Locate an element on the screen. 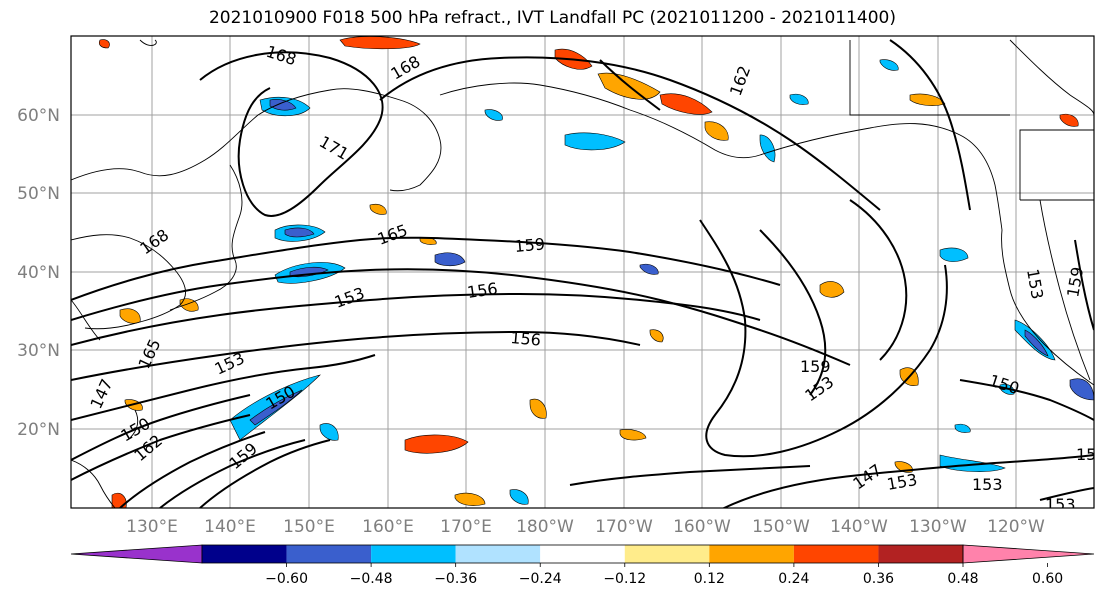 The image size is (1105, 601). colorbar-outline is located at coordinates (582, 554).